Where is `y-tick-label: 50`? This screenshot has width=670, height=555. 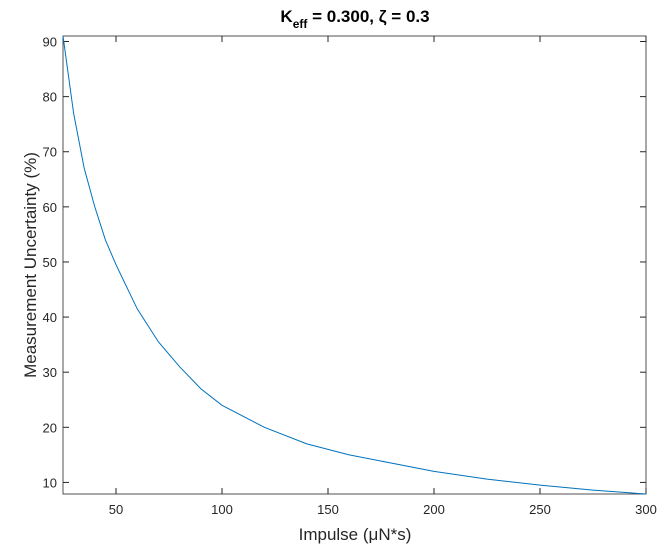 y-tick-label: 50 is located at coordinates (50, 262).